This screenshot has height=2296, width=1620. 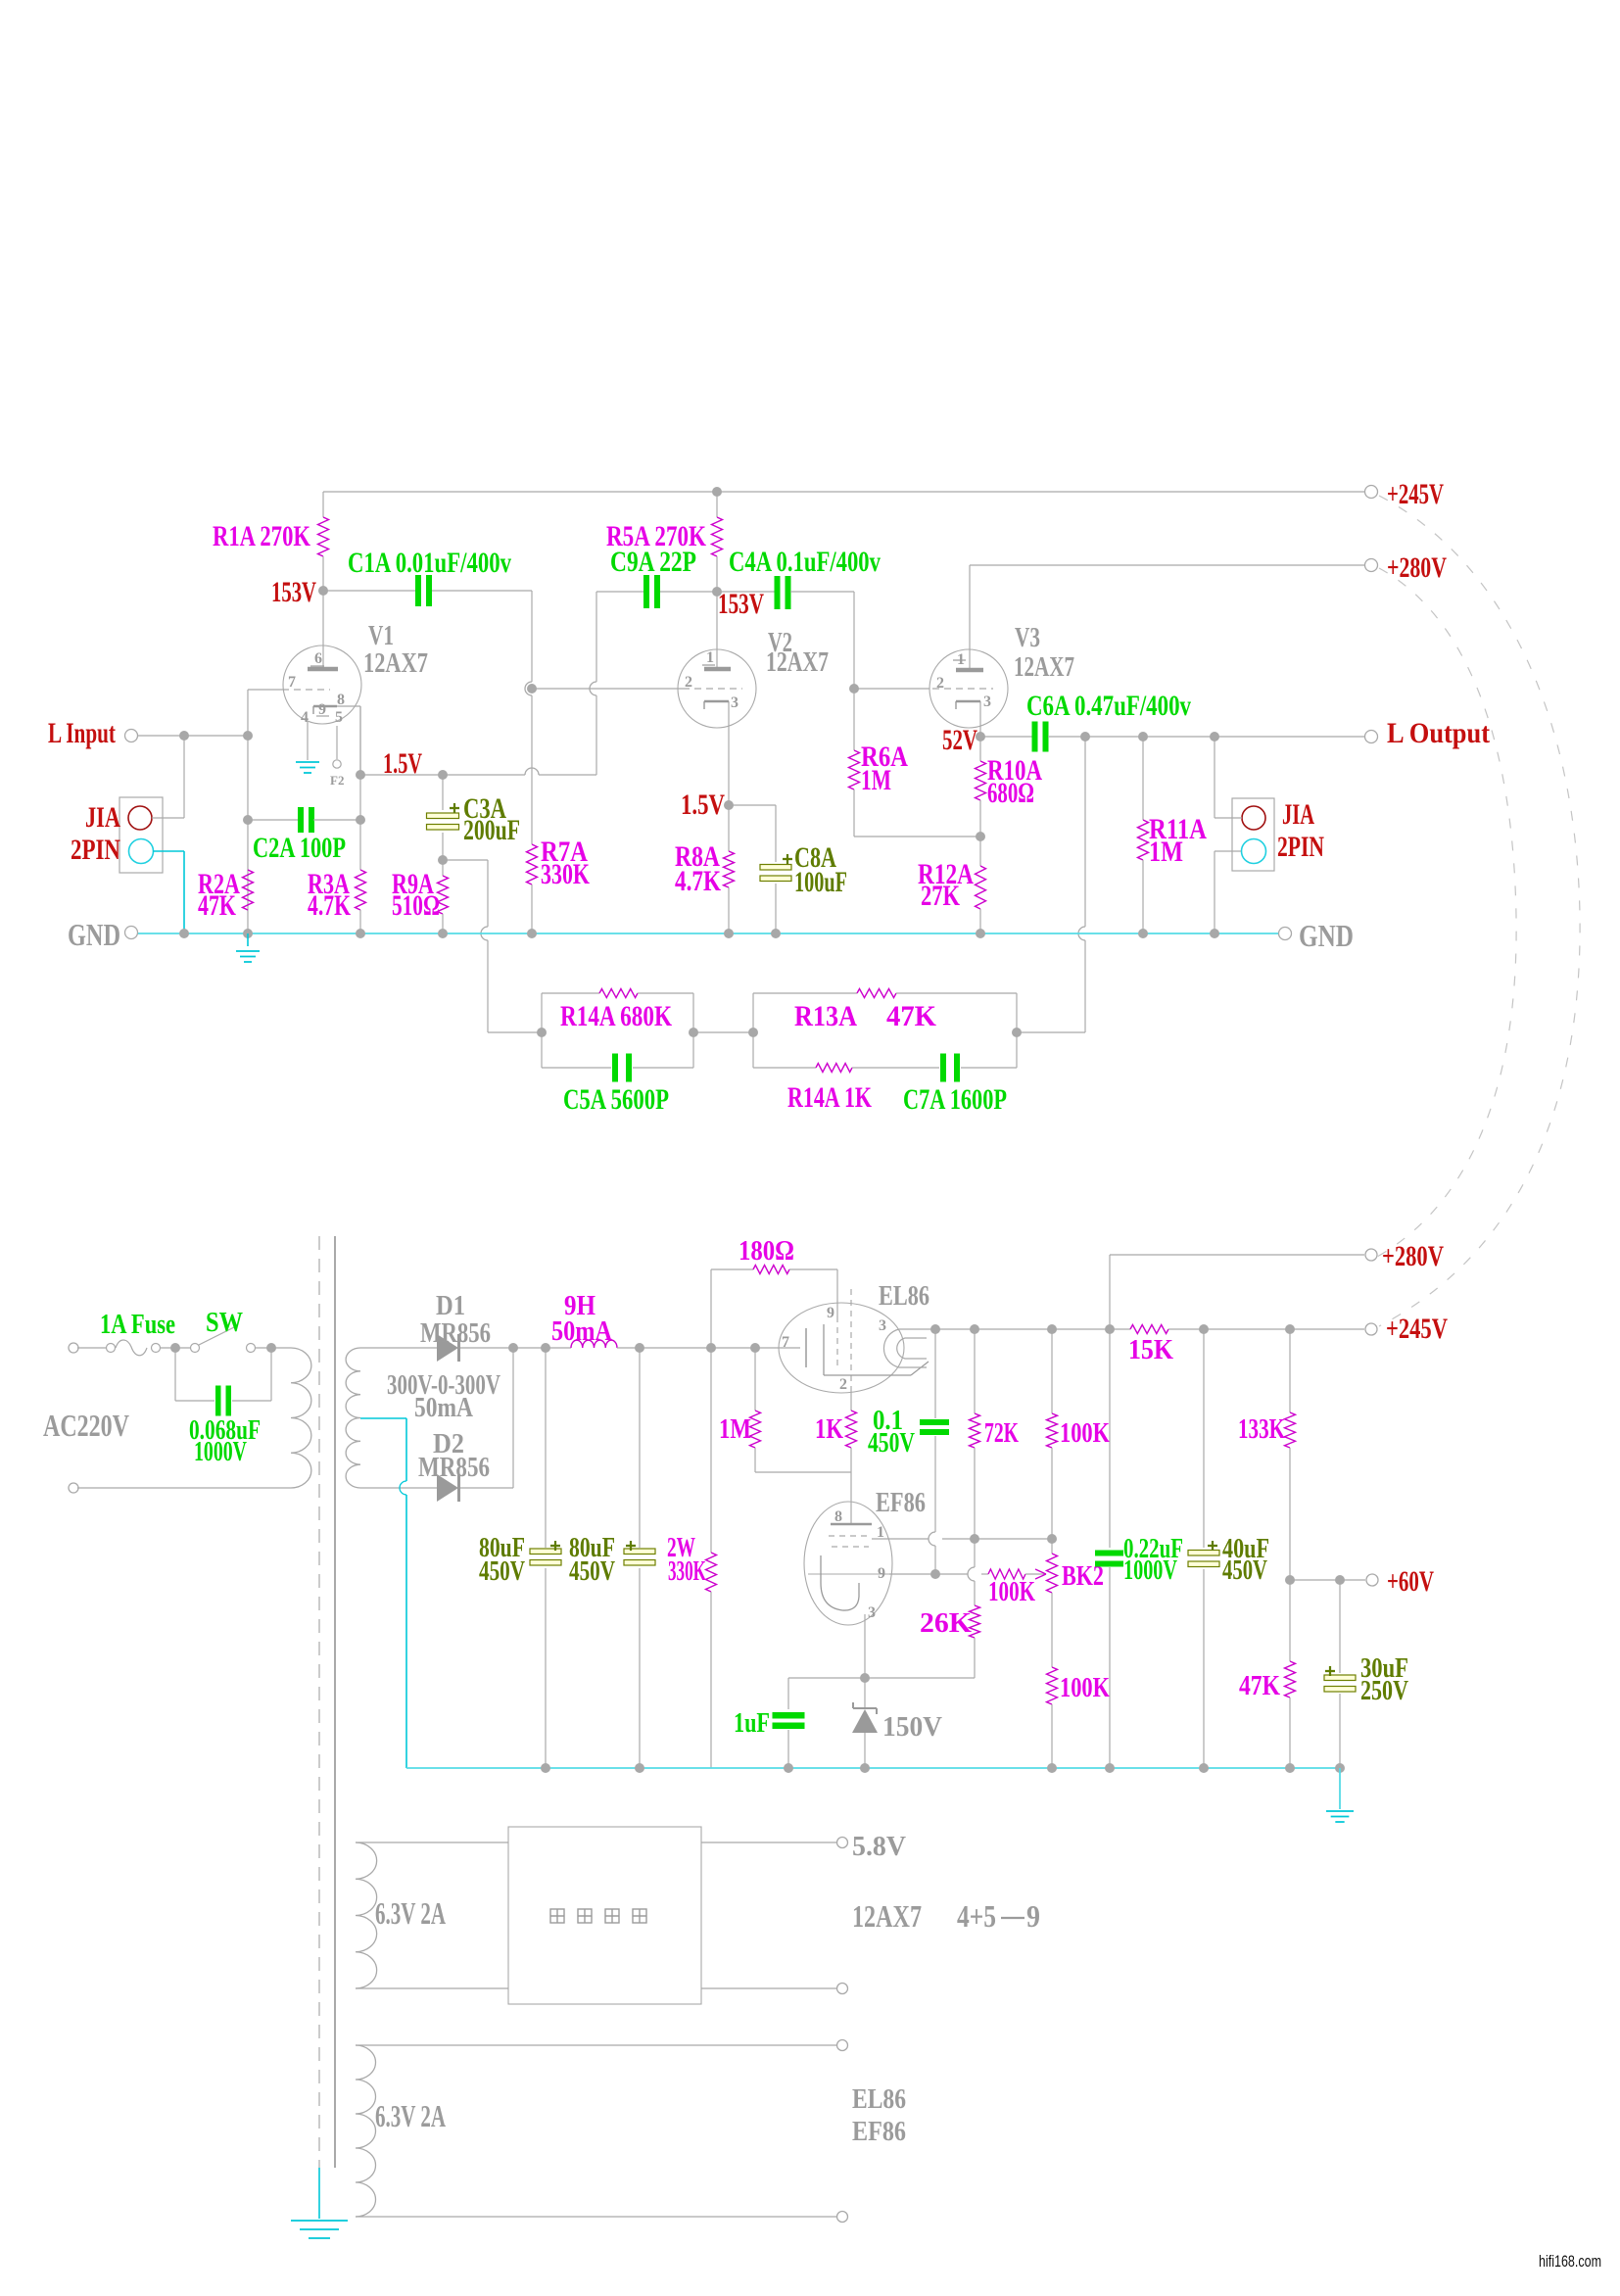 I want to click on svg-text: 26K, so click(x=946, y=1624).